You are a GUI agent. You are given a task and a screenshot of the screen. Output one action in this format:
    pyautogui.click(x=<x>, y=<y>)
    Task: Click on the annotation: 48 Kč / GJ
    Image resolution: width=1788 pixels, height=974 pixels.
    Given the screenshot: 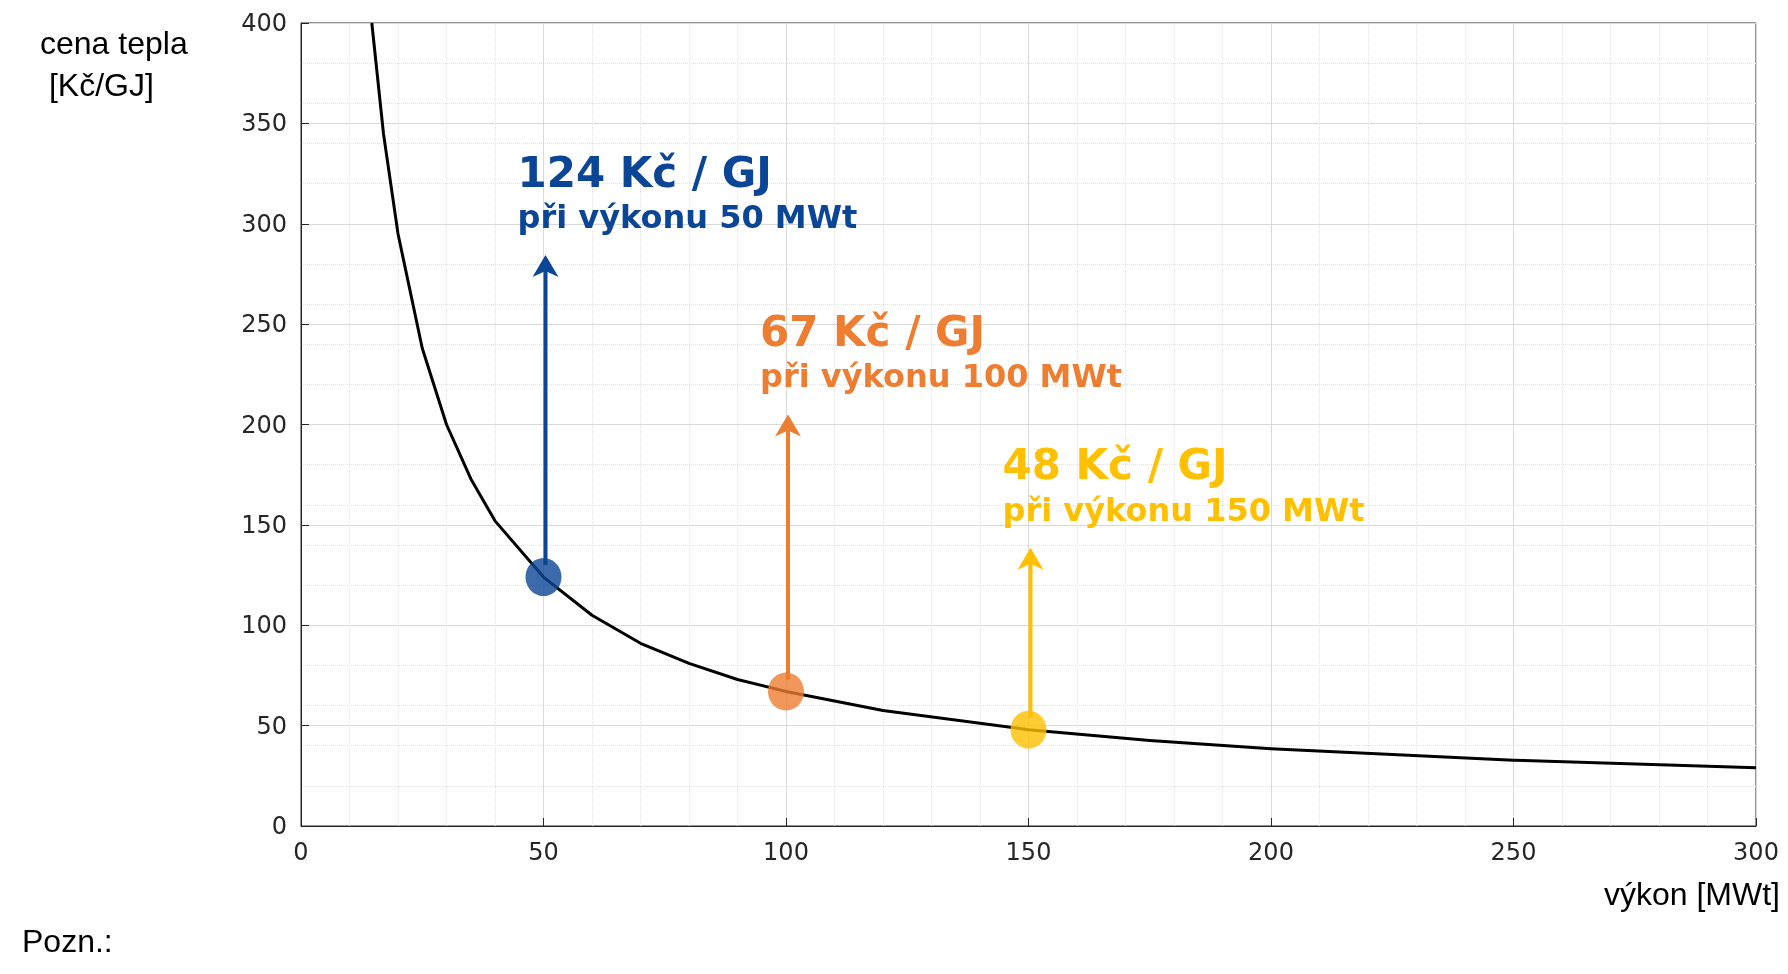 What is the action you would take?
    pyautogui.click(x=1115, y=465)
    